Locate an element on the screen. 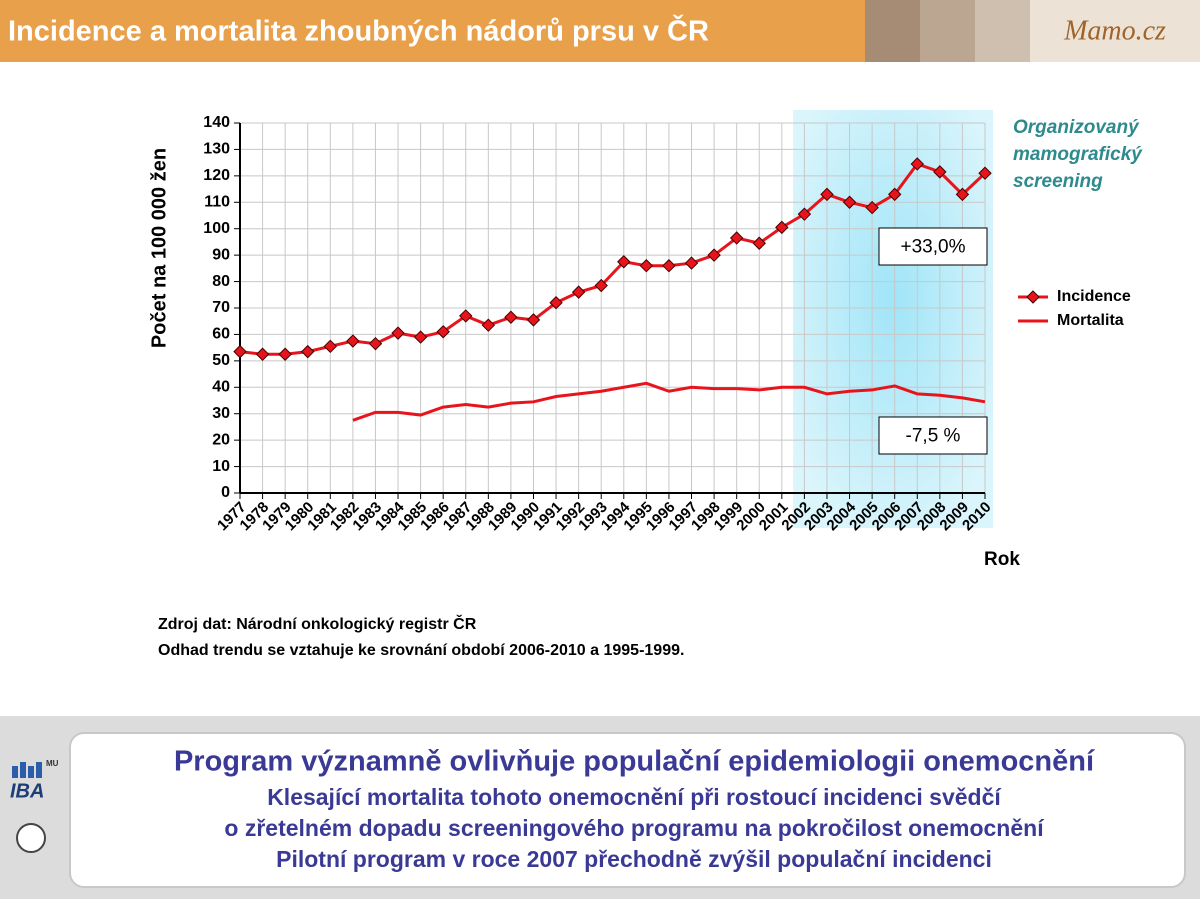  y-tick-label: 40 is located at coordinates (221, 387).